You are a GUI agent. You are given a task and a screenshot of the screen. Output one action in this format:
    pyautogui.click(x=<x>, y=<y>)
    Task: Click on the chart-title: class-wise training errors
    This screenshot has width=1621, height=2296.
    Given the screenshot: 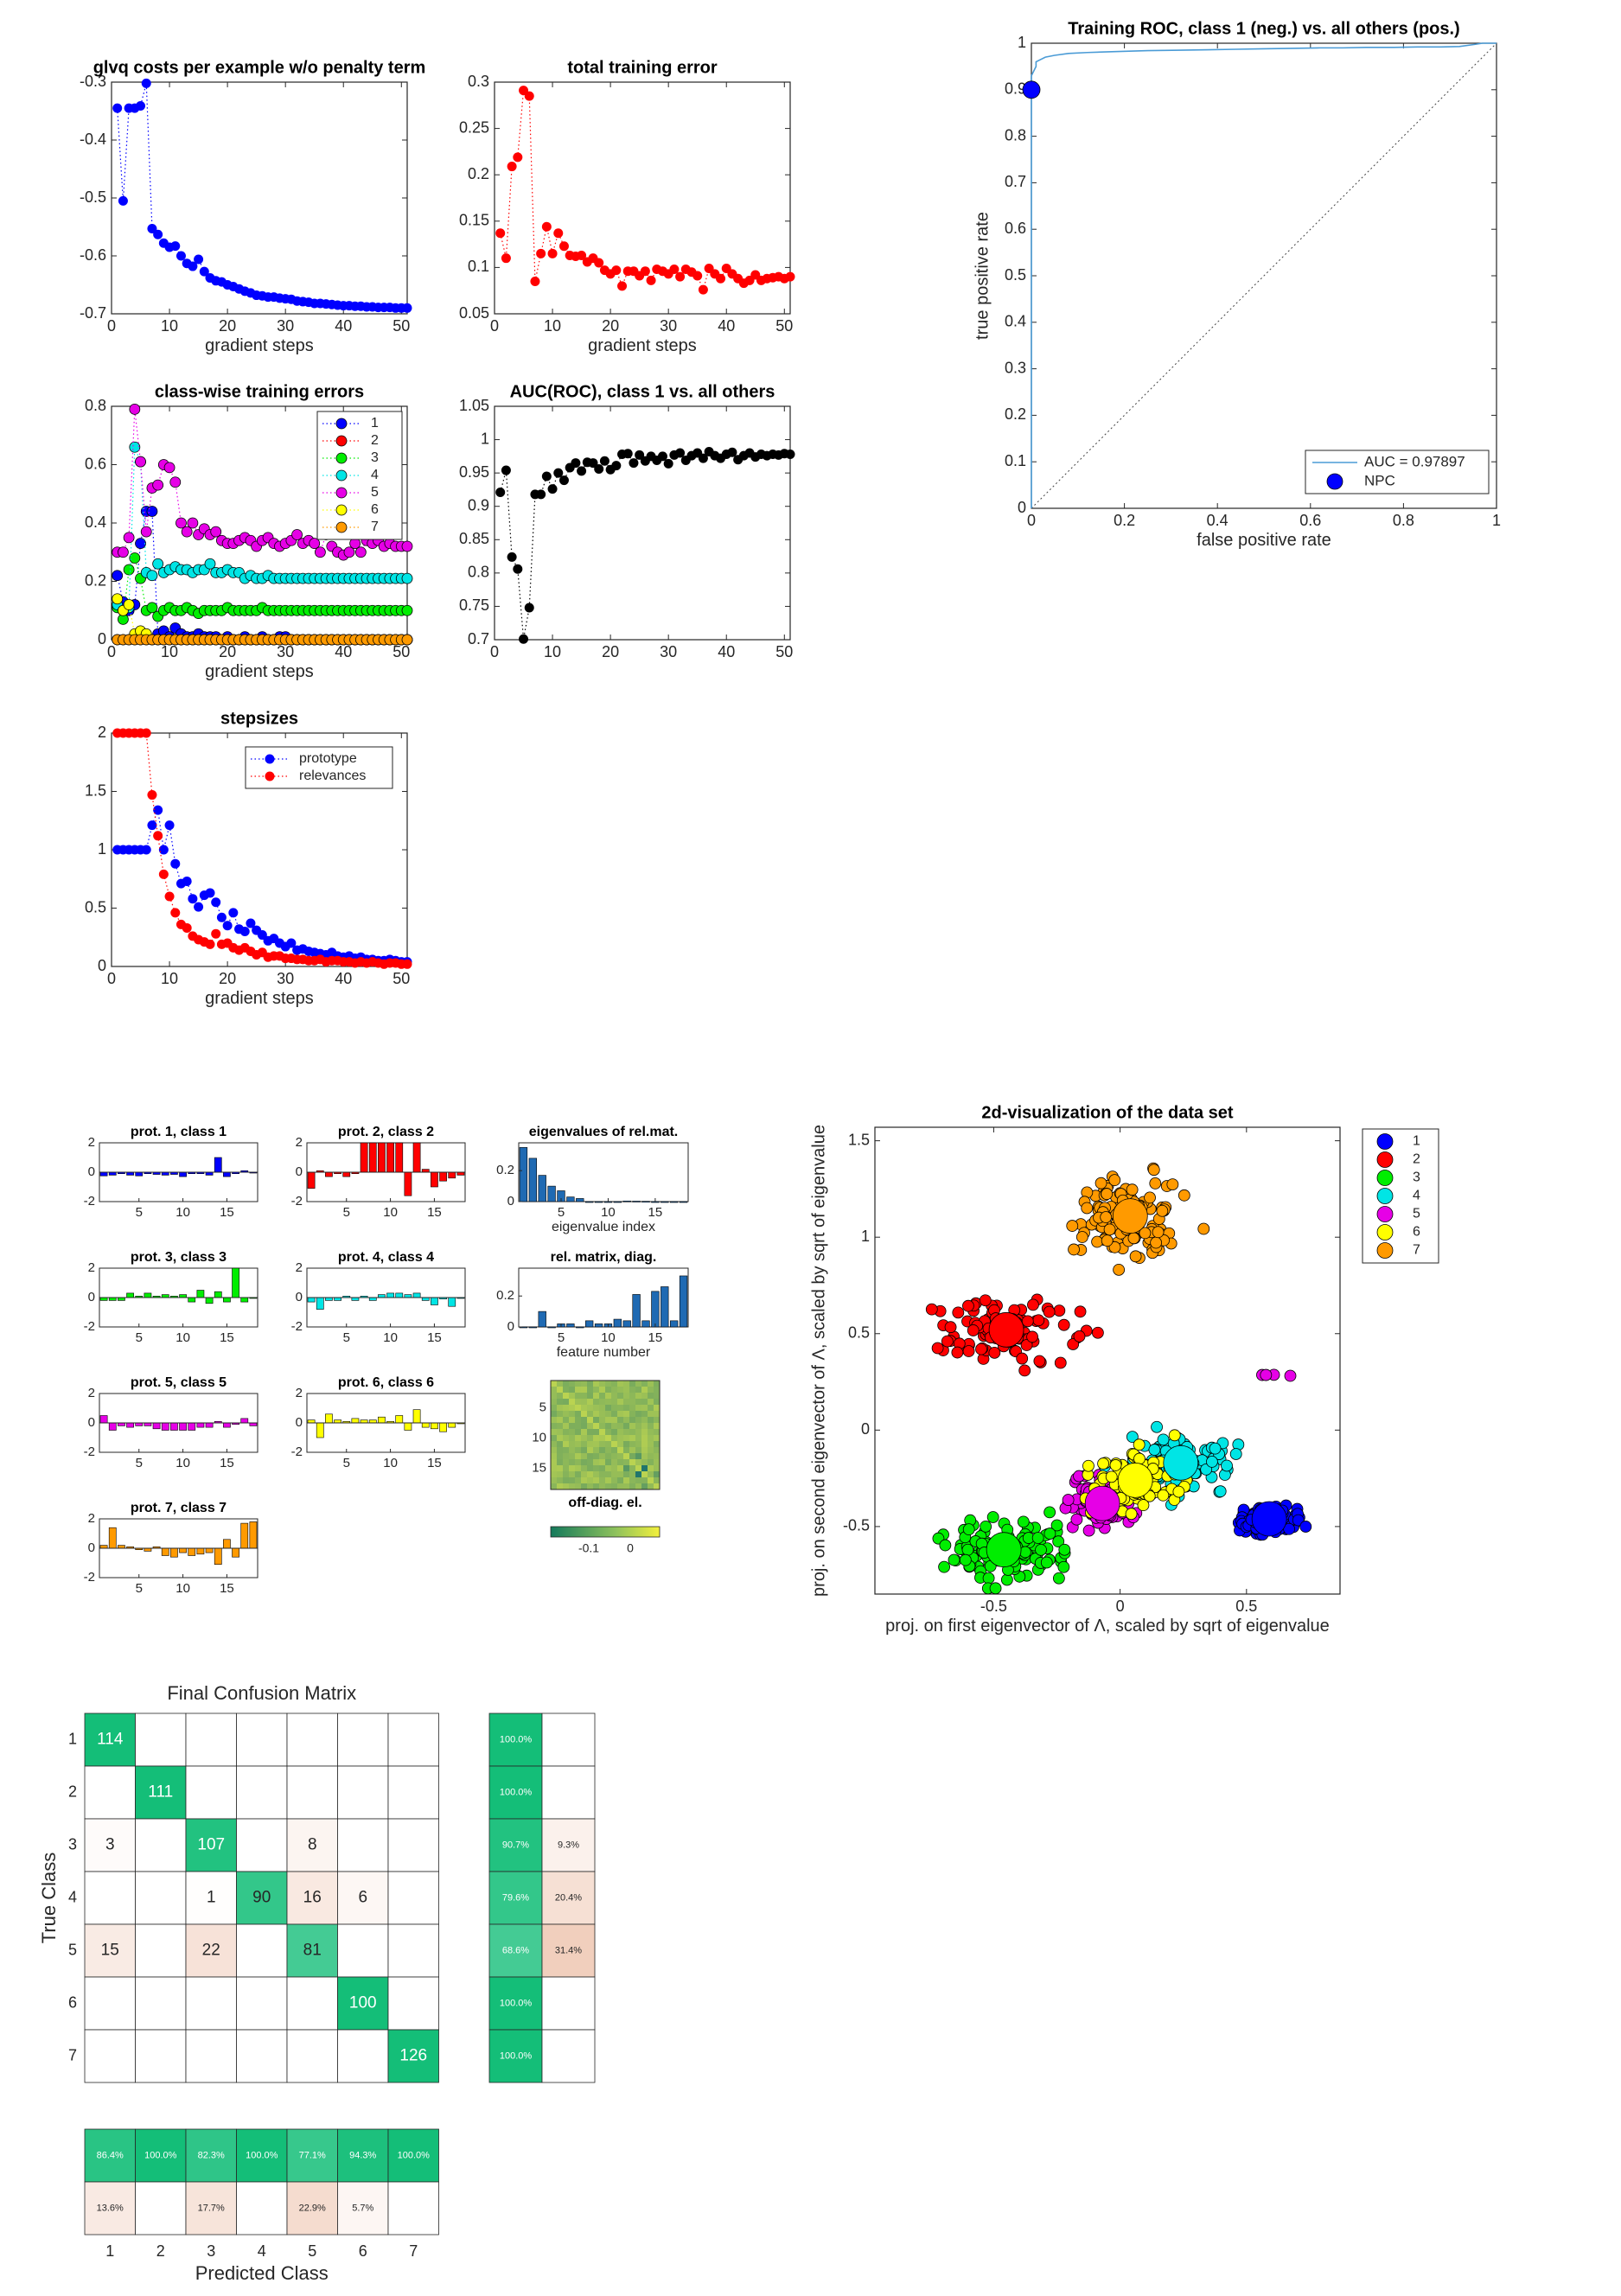 What is the action you would take?
    pyautogui.click(x=259, y=391)
    